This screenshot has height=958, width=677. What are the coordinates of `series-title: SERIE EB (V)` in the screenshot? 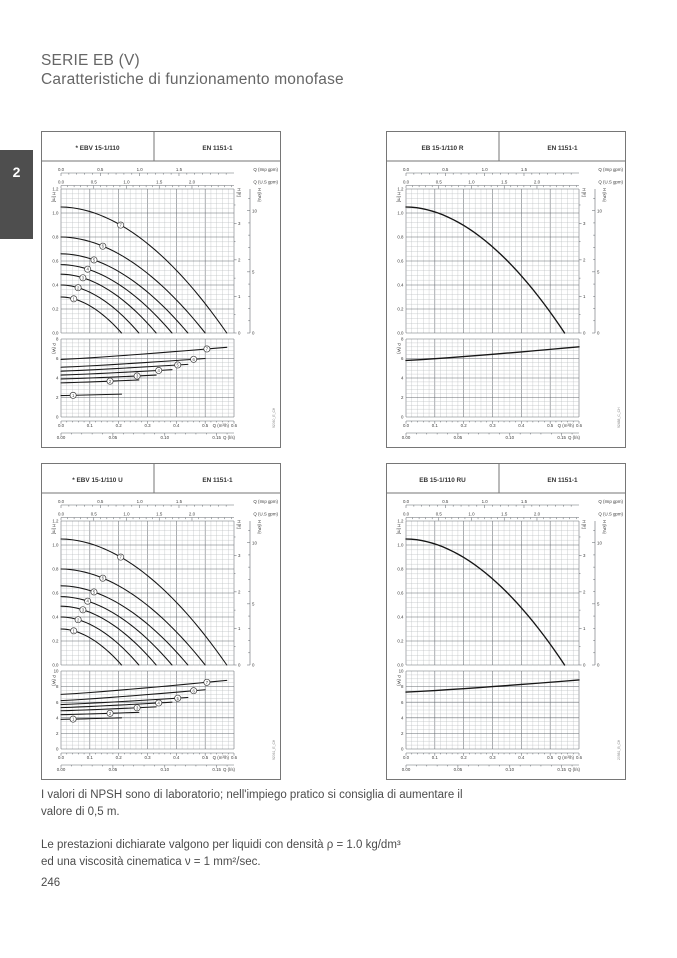 It's located at (90, 60).